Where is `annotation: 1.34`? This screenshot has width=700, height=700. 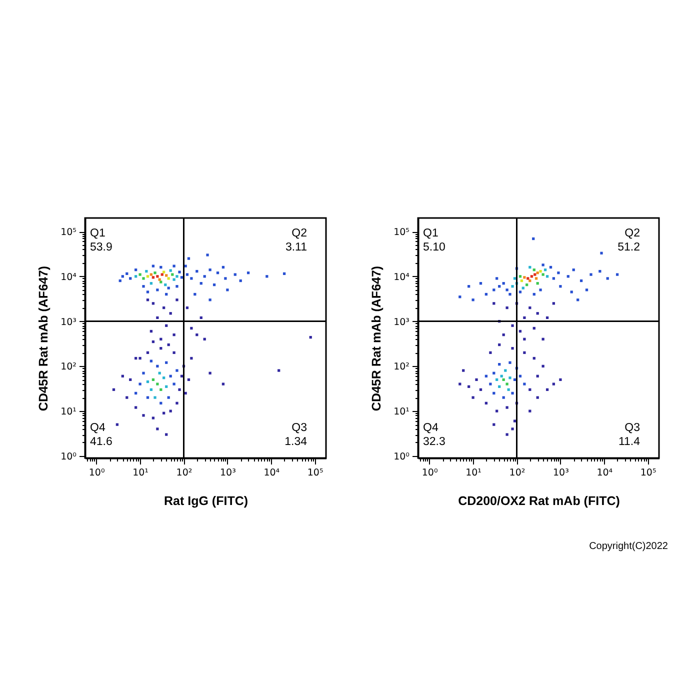
annotation: 1.34 is located at coordinates (296, 442).